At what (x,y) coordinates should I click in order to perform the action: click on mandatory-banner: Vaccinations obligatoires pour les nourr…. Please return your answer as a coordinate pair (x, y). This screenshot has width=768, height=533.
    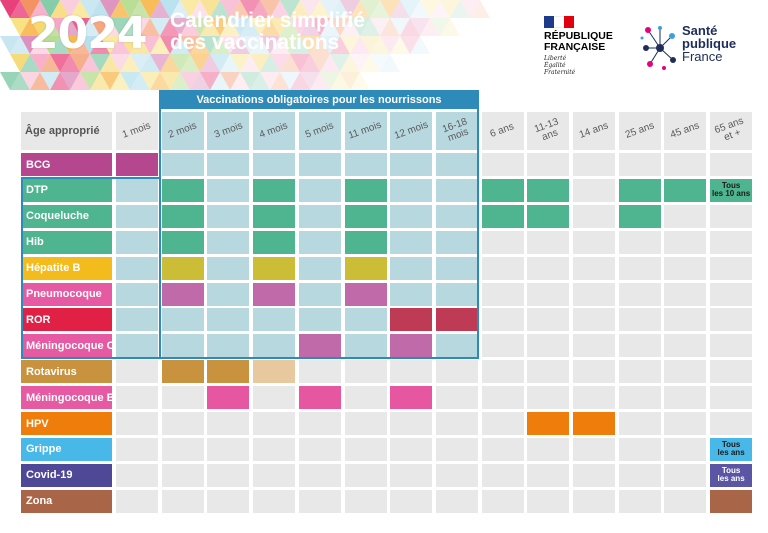
    Looking at the image, I should click on (319, 100).